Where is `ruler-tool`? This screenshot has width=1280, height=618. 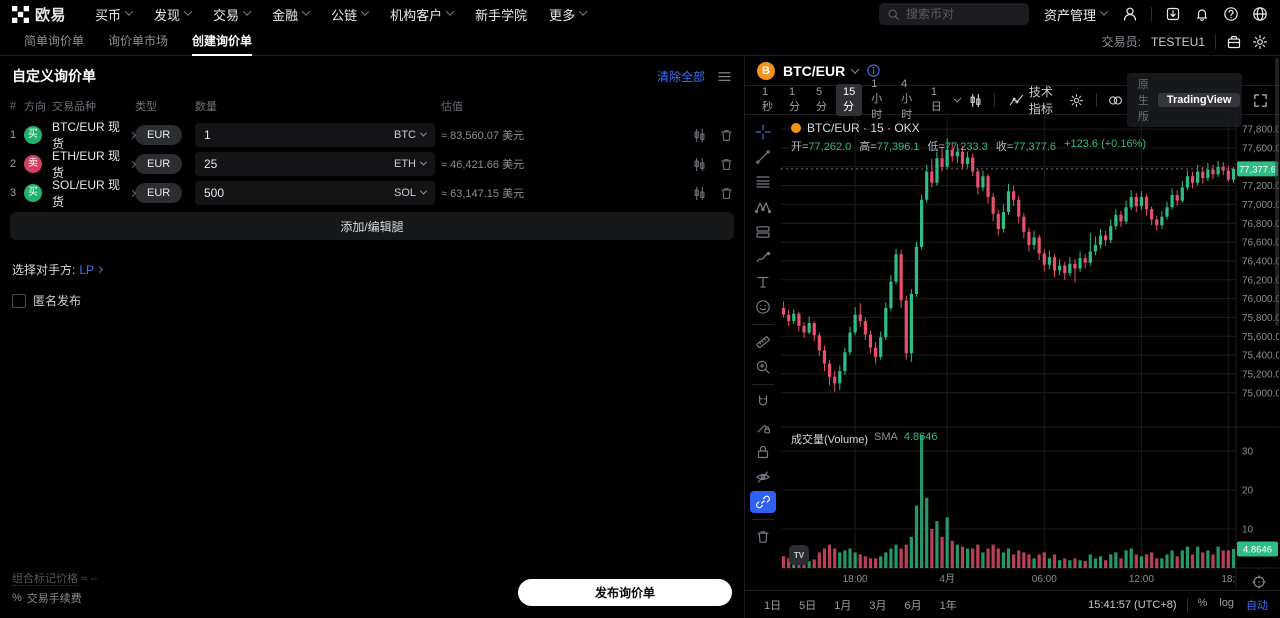
ruler-tool is located at coordinates (763, 342).